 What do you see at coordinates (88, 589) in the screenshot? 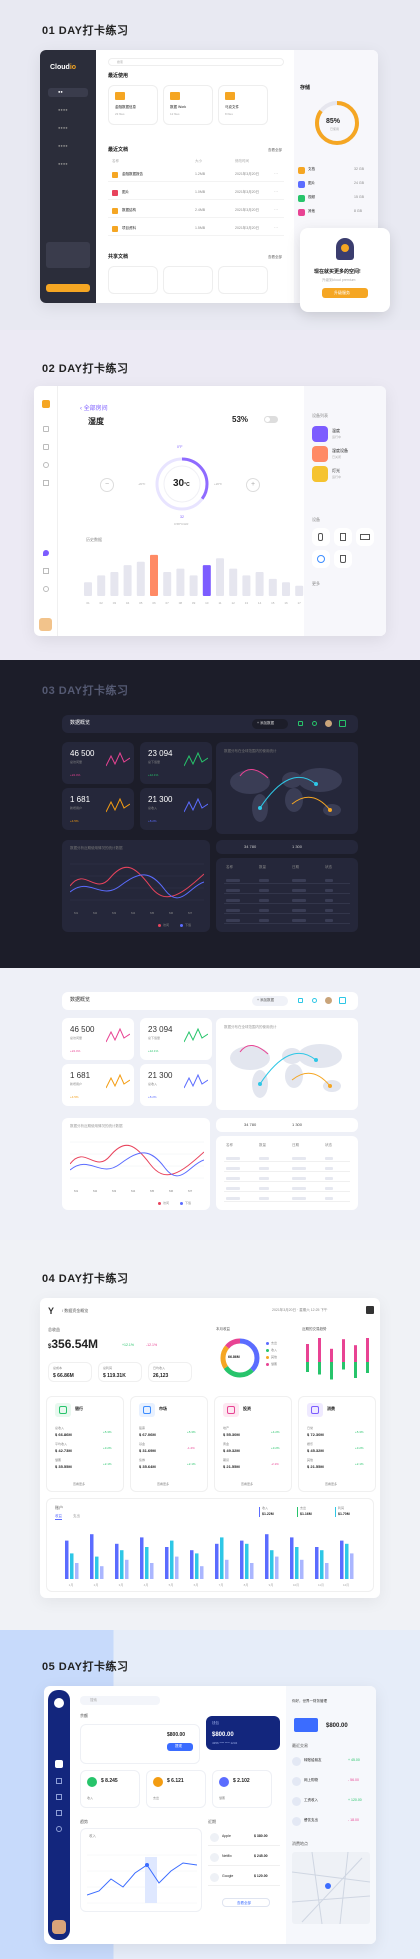
I see `history-bar` at bounding box center [88, 589].